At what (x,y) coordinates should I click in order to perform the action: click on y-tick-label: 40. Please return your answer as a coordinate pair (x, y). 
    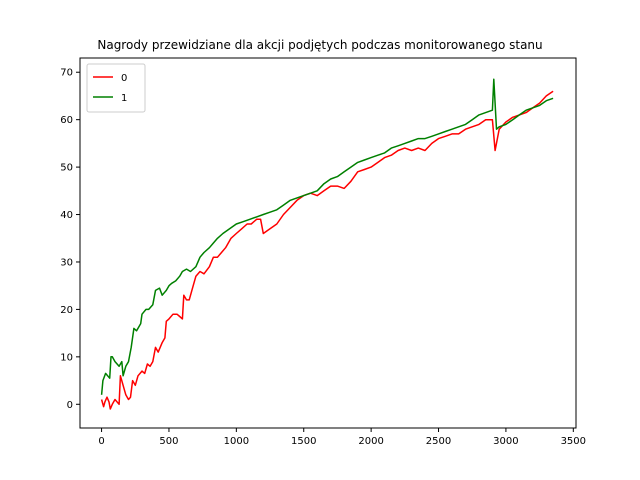
    Looking at the image, I should click on (66, 215).